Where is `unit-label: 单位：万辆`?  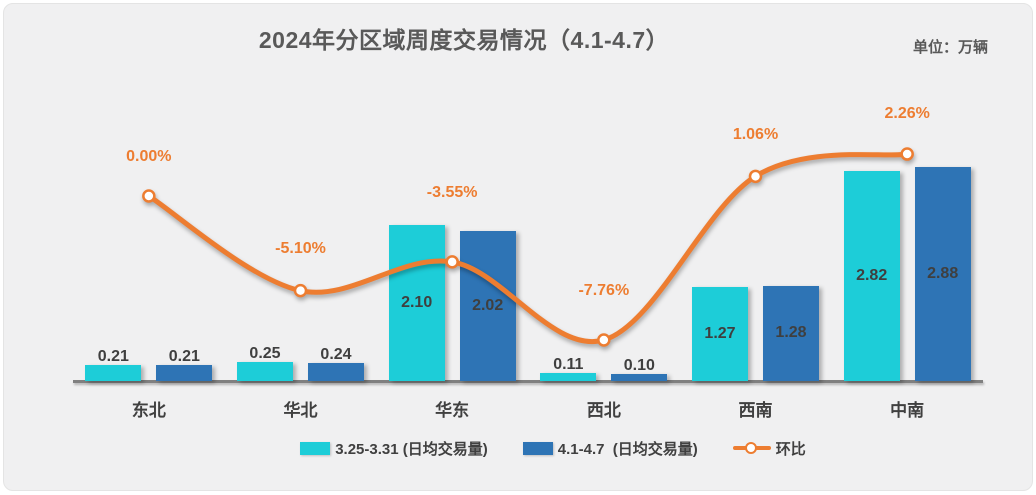 unit-label: 单位：万辆 is located at coordinates (950, 47).